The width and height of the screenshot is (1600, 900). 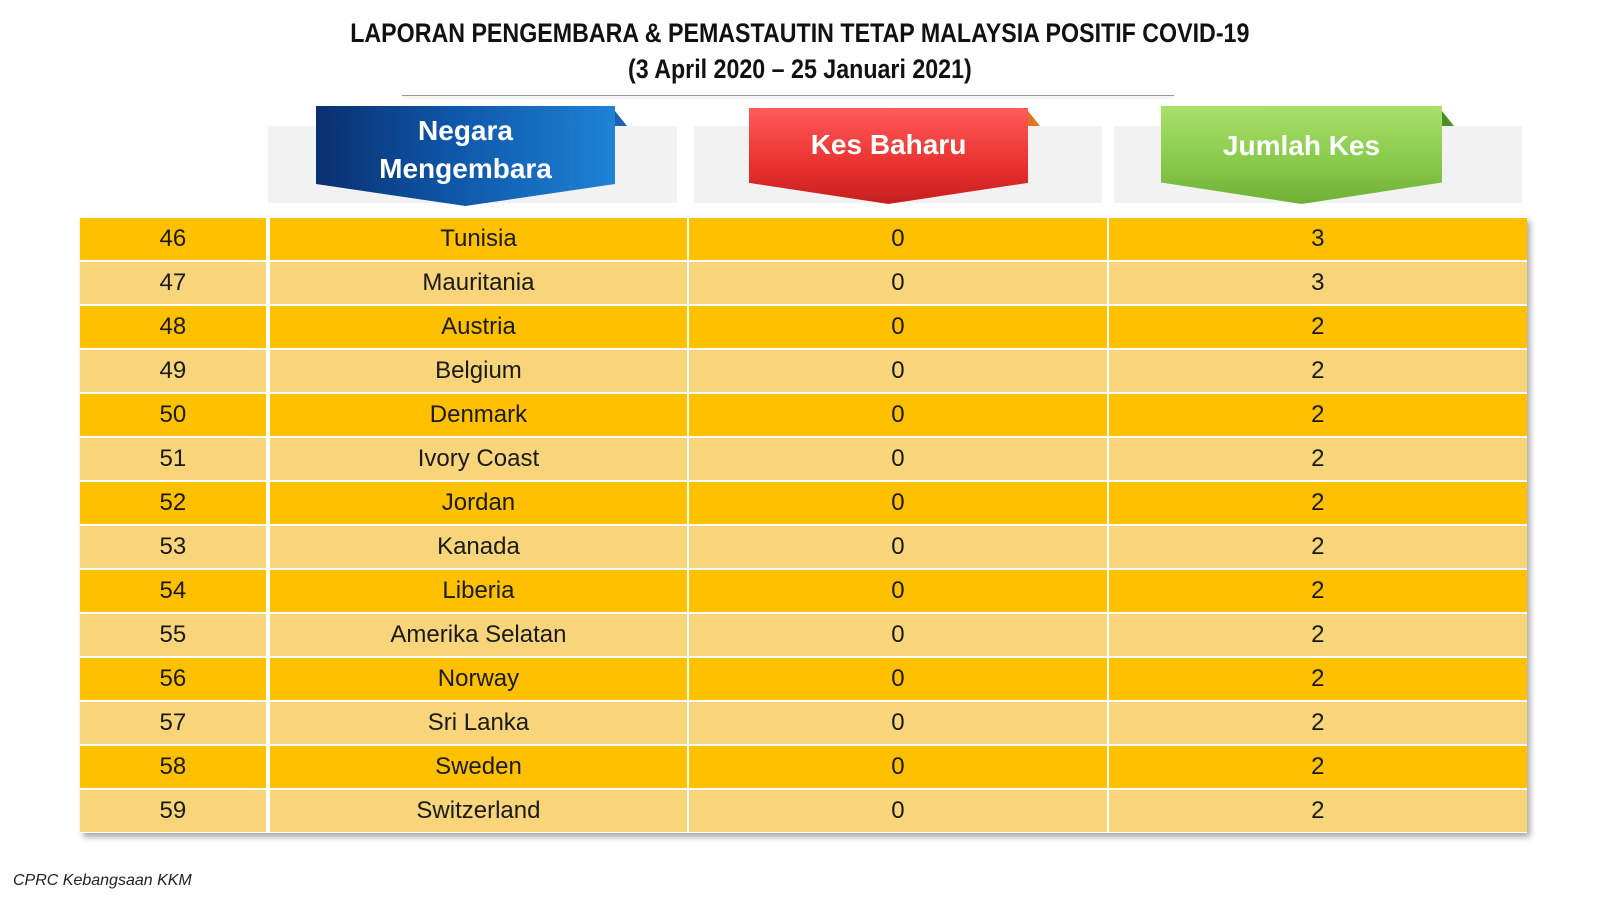 What do you see at coordinates (478, 283) in the screenshot?
I see `country-cell: Mauritania` at bounding box center [478, 283].